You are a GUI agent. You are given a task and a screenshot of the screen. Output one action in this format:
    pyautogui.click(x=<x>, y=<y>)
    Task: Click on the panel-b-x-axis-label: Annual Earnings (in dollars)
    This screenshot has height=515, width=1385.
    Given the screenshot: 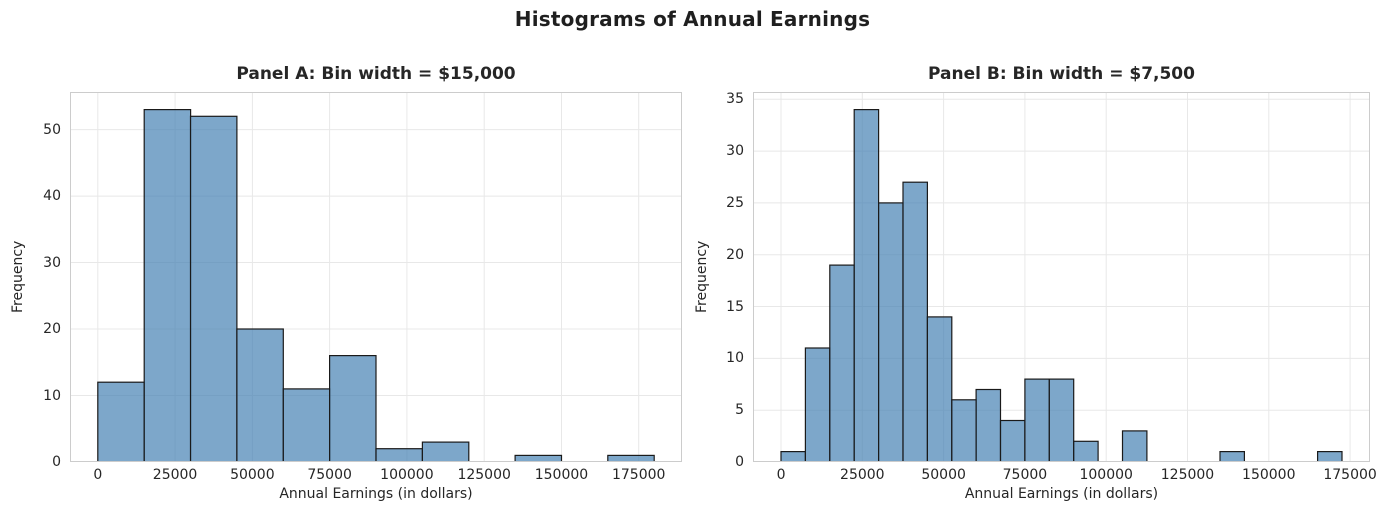 What is the action you would take?
    pyautogui.click(x=1061, y=494)
    